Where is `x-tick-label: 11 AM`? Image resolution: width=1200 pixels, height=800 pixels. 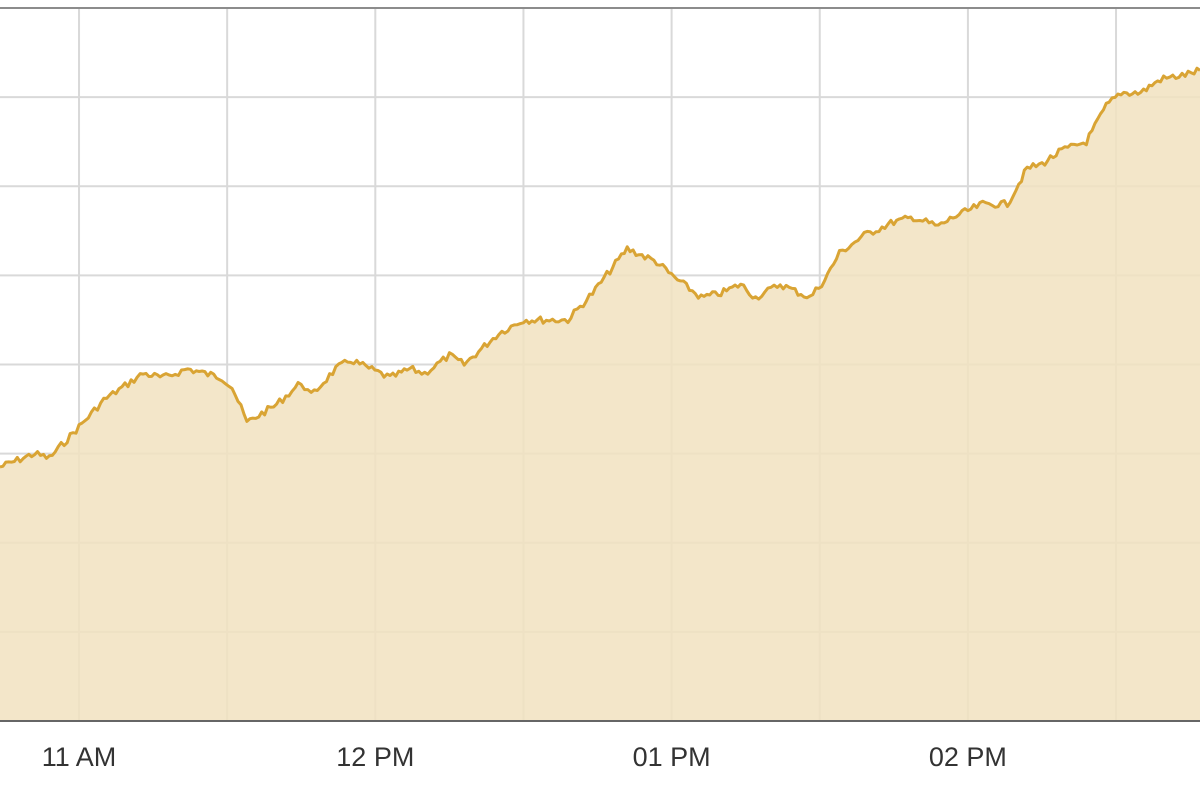 x-tick-label: 11 AM is located at coordinates (79, 757).